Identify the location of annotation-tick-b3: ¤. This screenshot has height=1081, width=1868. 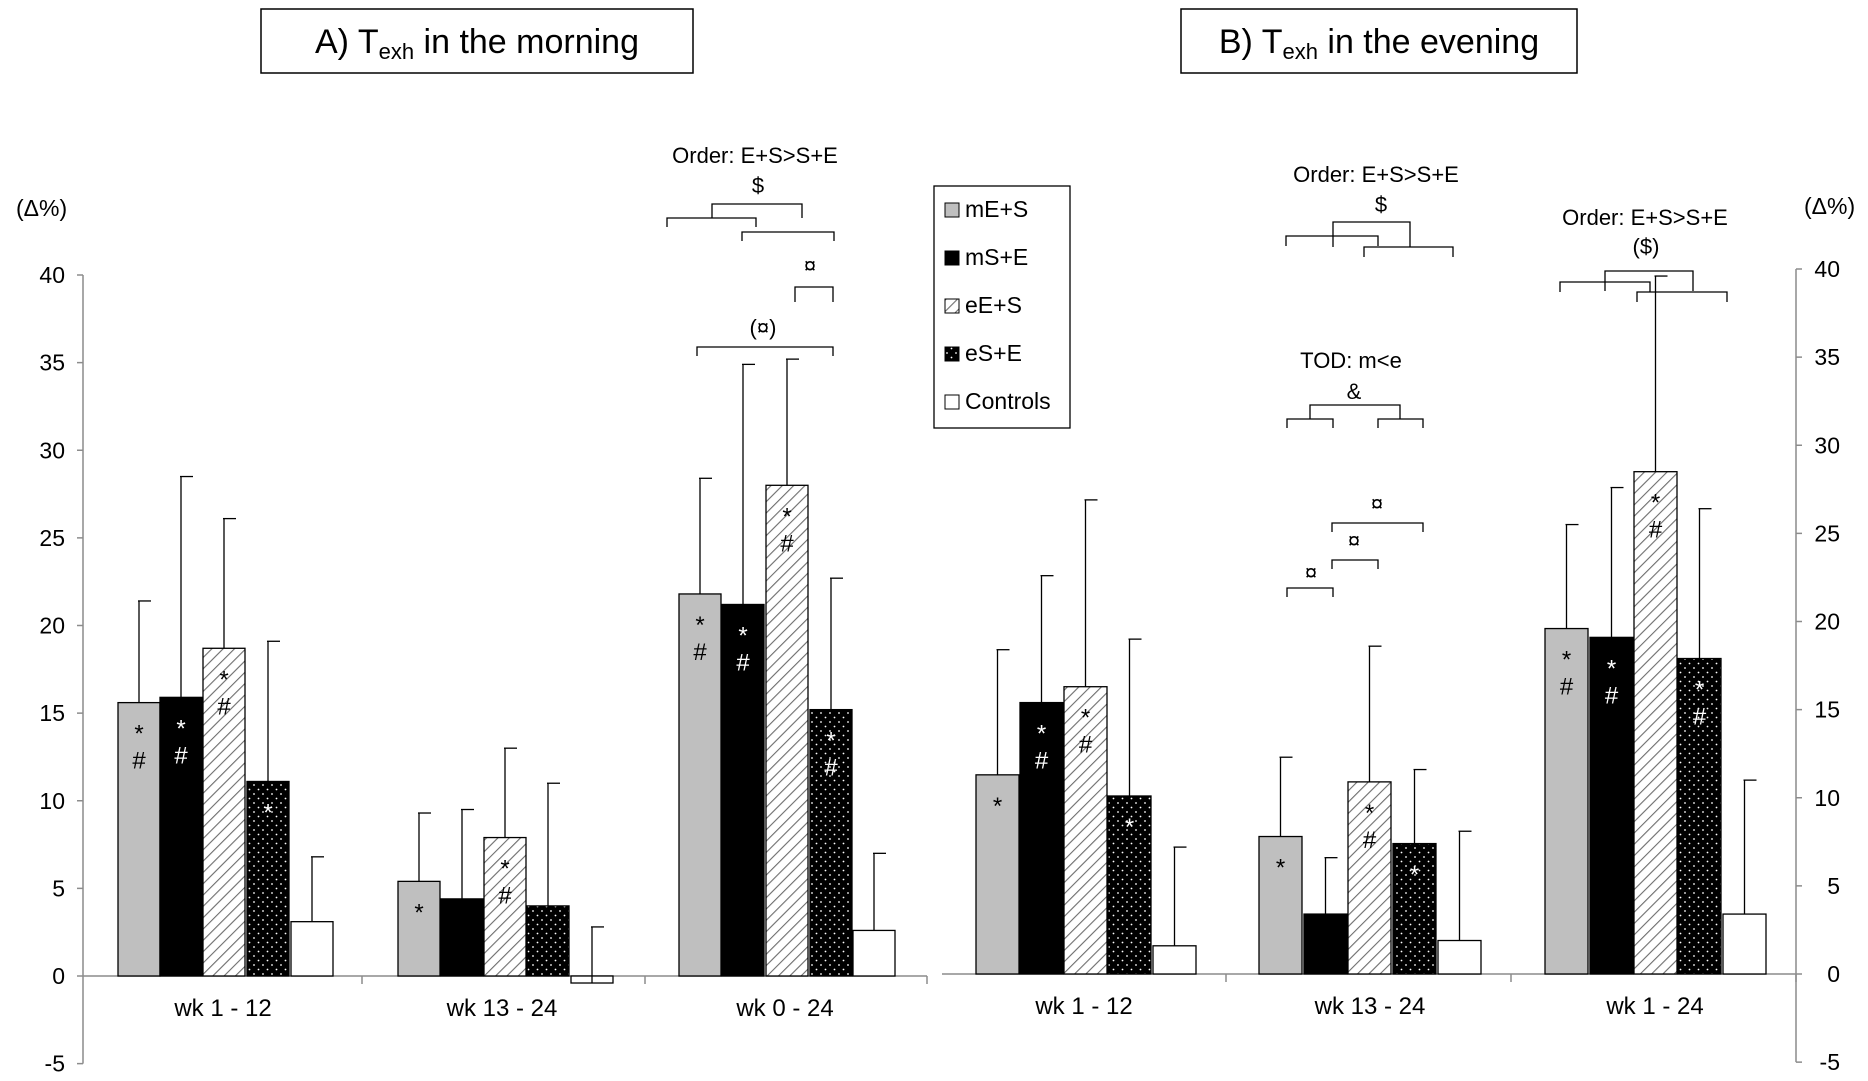
(1311, 572).